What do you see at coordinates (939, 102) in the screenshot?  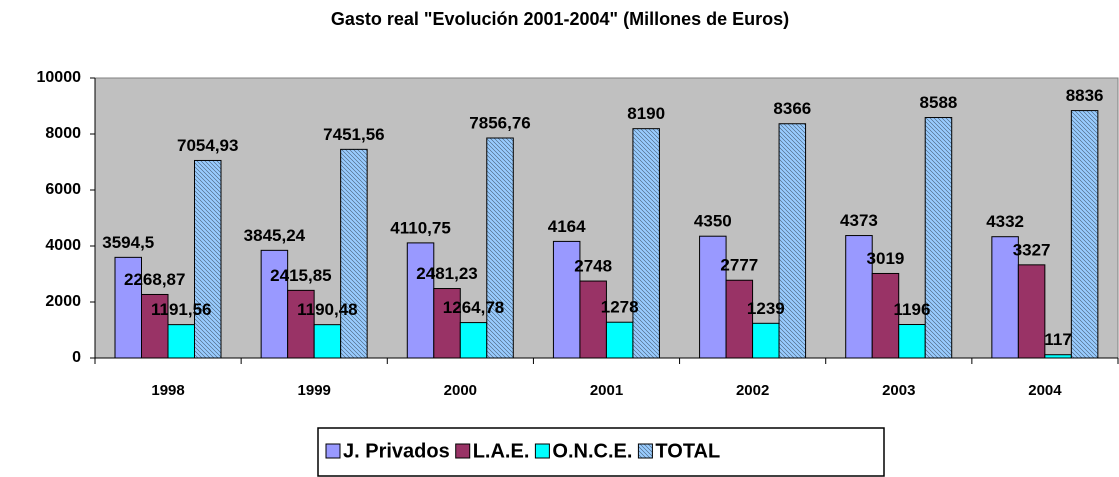 I see `data-label: 8588` at bounding box center [939, 102].